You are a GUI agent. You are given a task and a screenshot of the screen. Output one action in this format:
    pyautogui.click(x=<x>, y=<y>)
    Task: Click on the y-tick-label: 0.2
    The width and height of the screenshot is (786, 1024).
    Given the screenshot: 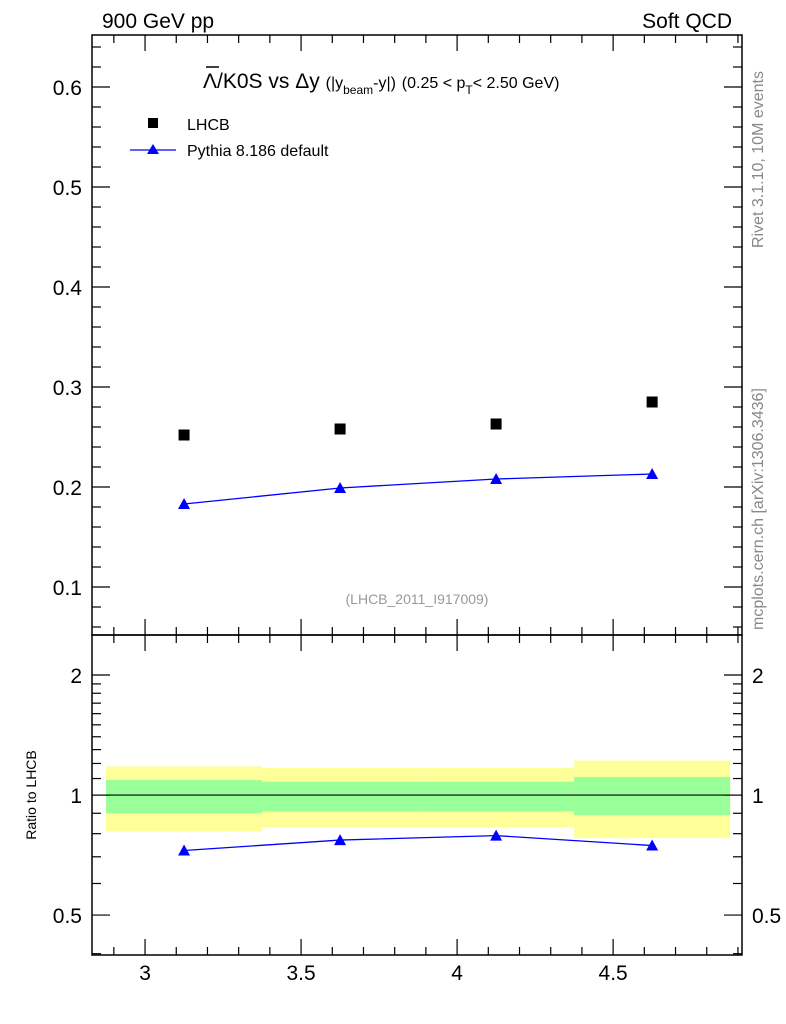 What is the action you would take?
    pyautogui.click(x=67, y=488)
    